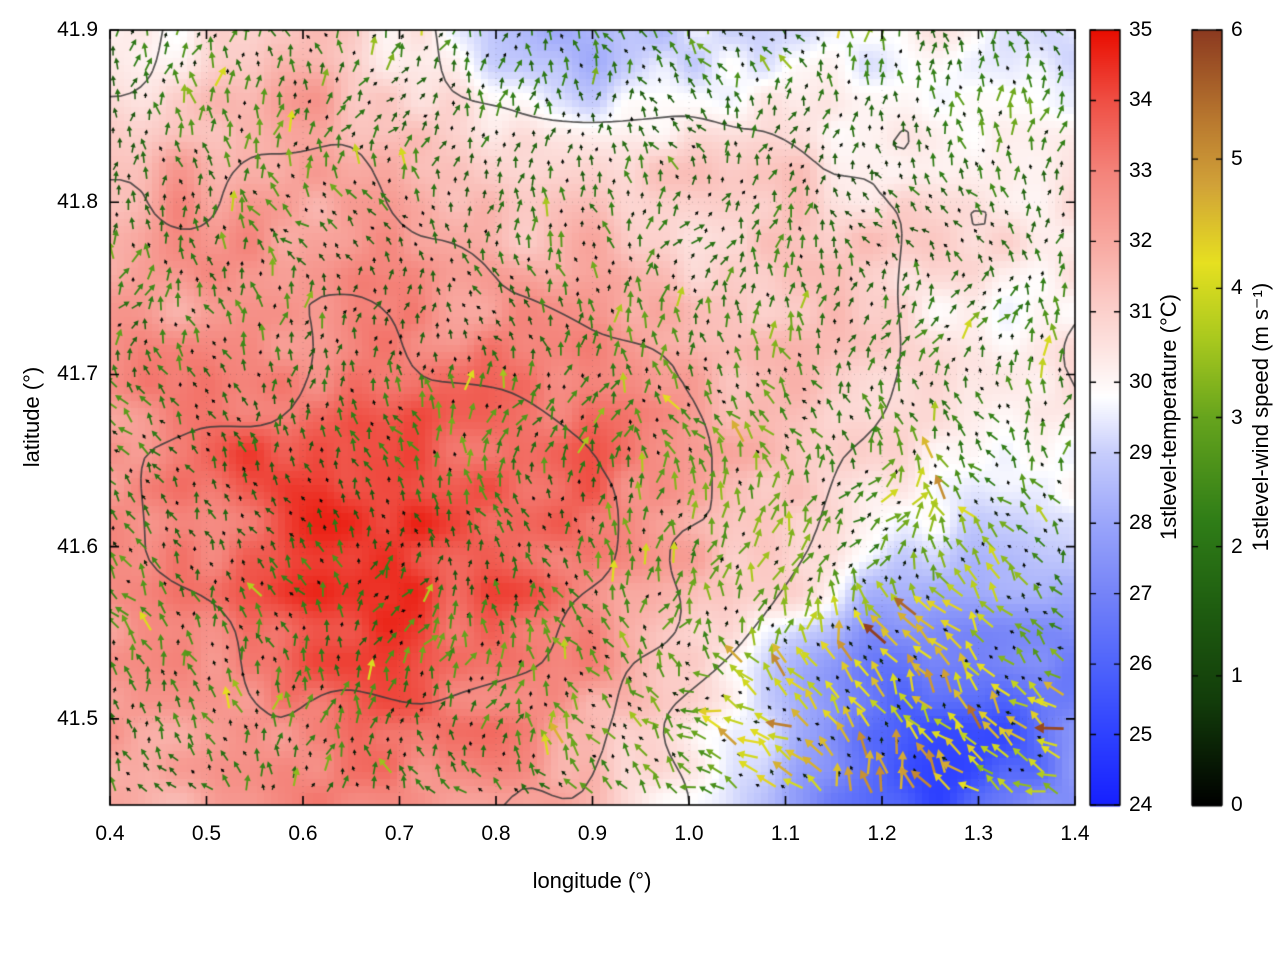 The height and width of the screenshot is (960, 1280). I want to click on wind-tick-4: 4, so click(1237, 288).